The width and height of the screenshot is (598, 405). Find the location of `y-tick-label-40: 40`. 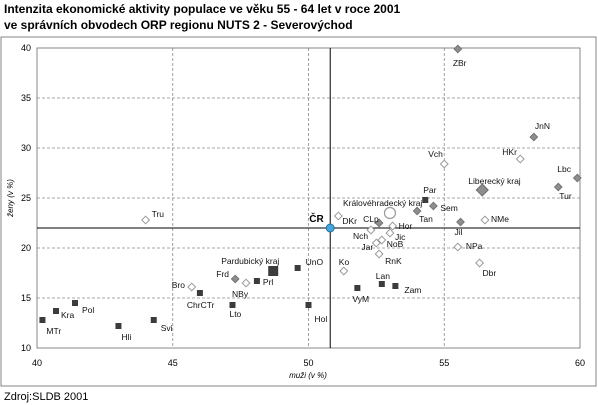

y-tick-label-40: 40 is located at coordinates (26, 48).